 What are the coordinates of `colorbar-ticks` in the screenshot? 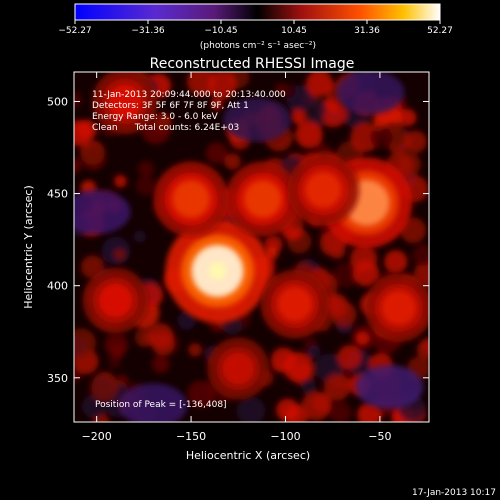 It's located at (257, 22).